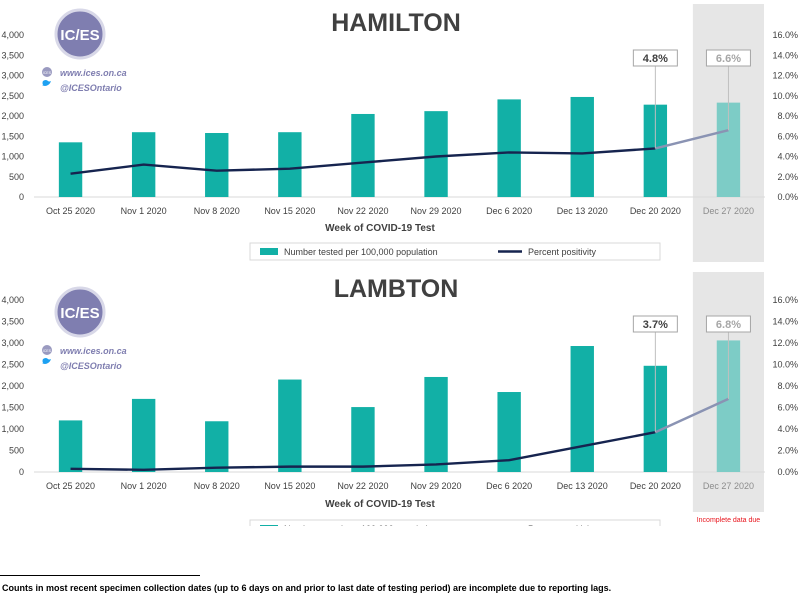 The width and height of the screenshot is (800, 600). Describe the element at coordinates (396, 23) in the screenshot. I see `chart-title: HAMILTON` at that location.